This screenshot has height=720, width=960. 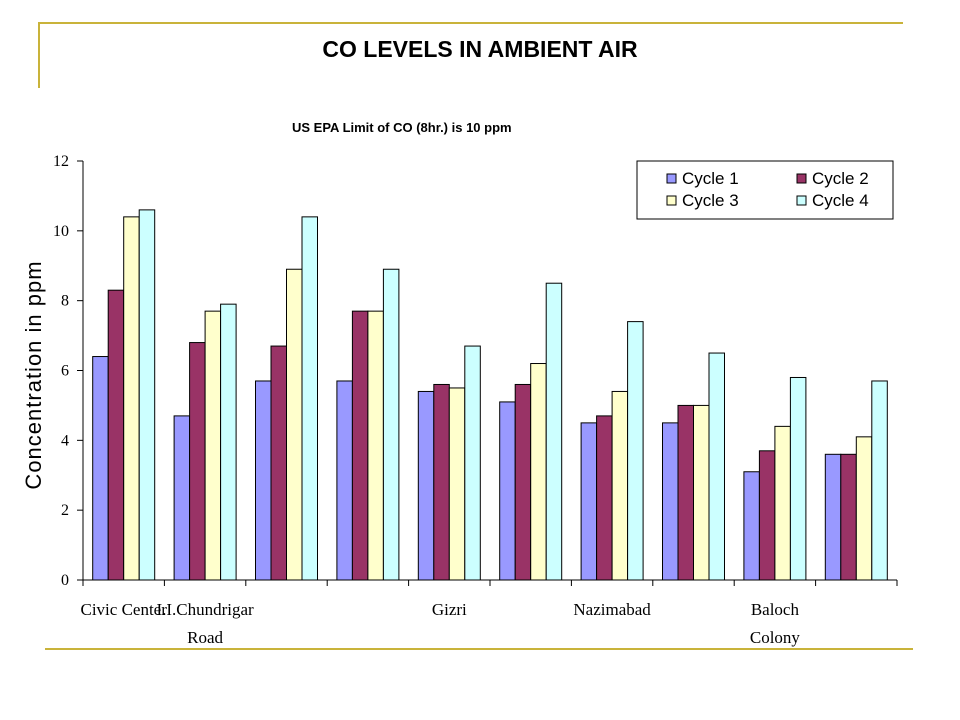 I want to click on legend-label-cycle-4: Cycle 4, so click(x=840, y=200).